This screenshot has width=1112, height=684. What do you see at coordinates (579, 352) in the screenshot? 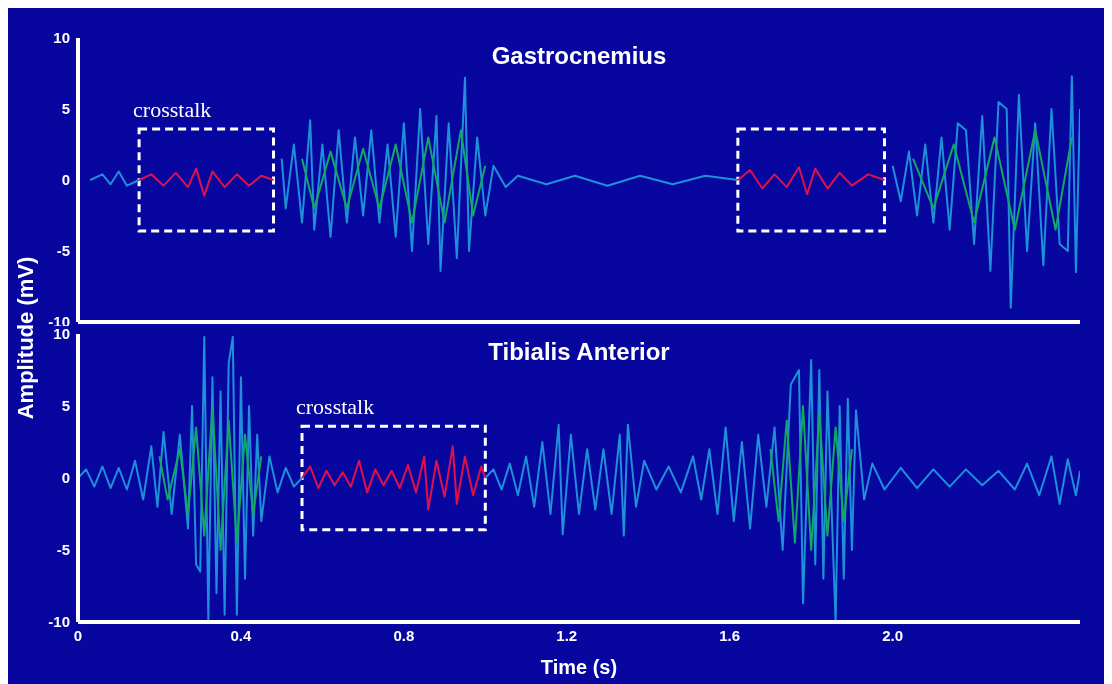
I see `chart-title: Tibialis Anterior` at bounding box center [579, 352].